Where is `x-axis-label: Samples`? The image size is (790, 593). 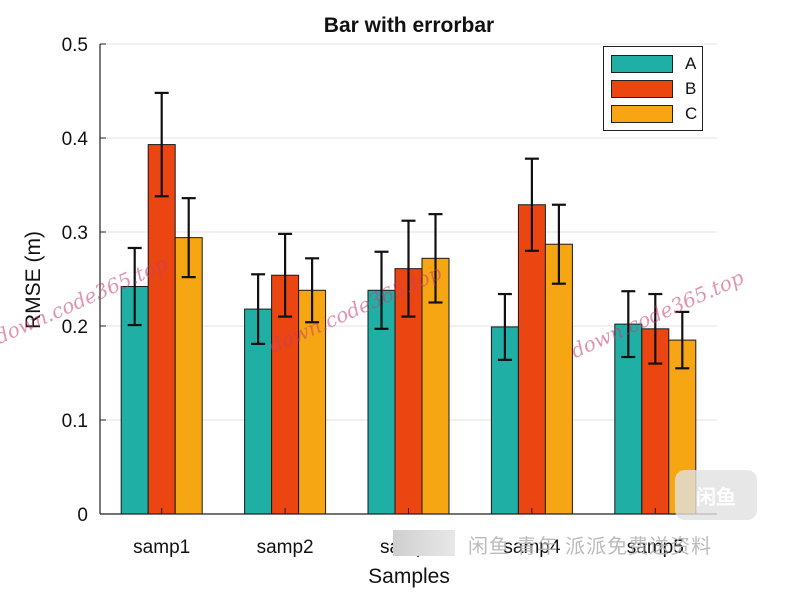 x-axis-label: Samples is located at coordinates (409, 576).